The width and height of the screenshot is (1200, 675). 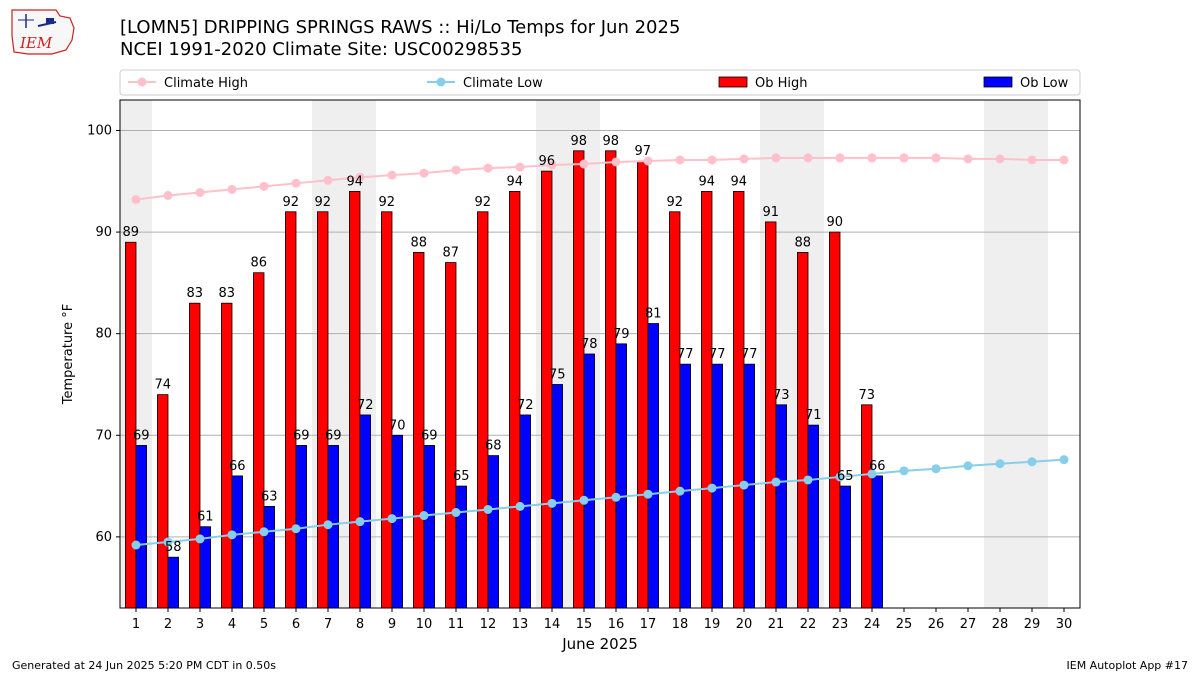 What do you see at coordinates (936, 624) in the screenshot?
I see `x-tick-label: 26` at bounding box center [936, 624].